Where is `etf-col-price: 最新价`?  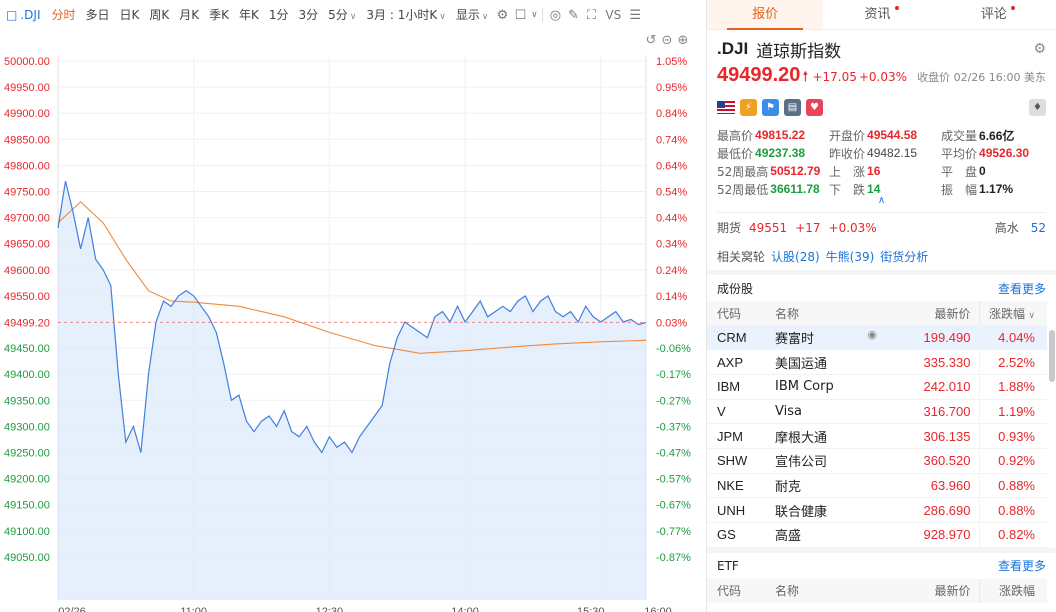 etf-col-price: 最新价 is located at coordinates (931, 590).